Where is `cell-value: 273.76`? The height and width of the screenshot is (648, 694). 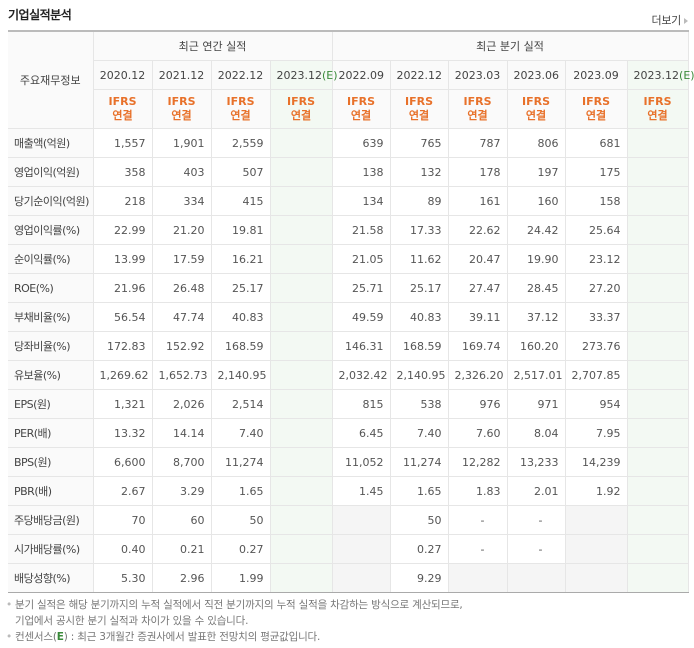 cell-value: 273.76 is located at coordinates (596, 346).